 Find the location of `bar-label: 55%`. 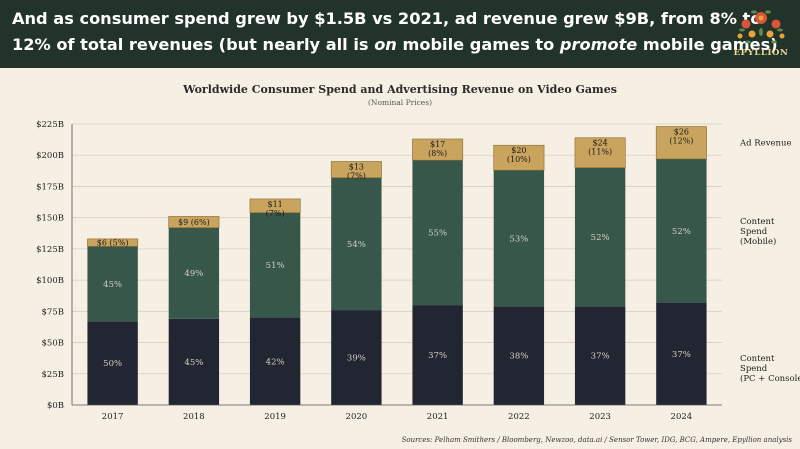

bar-label: 55% is located at coordinates (437, 234).